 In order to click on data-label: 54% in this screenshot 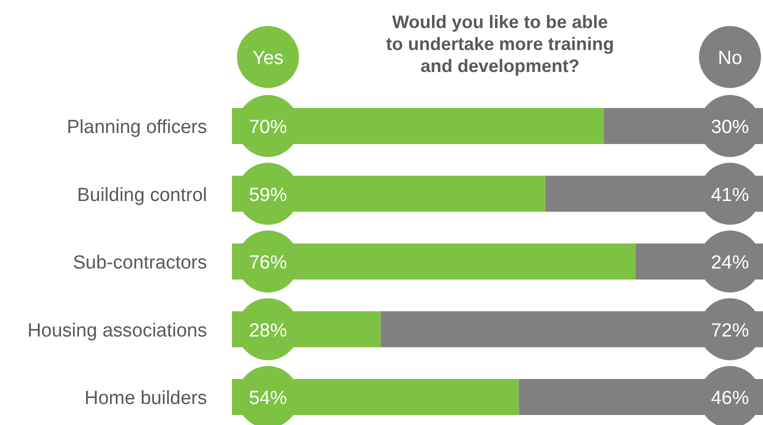, I will do `click(268, 398)`.